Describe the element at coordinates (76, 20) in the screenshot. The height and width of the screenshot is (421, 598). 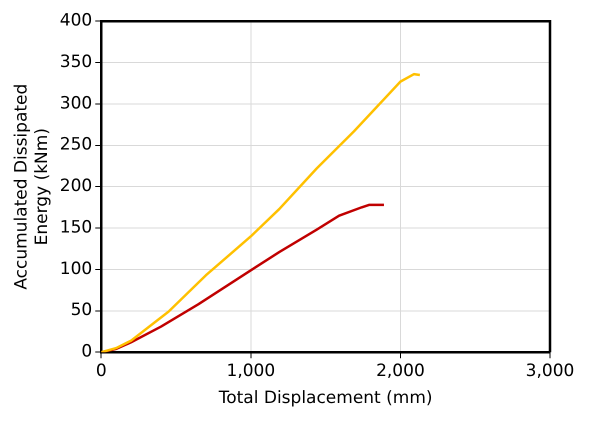
I see `y-tick-label: 400` at that location.